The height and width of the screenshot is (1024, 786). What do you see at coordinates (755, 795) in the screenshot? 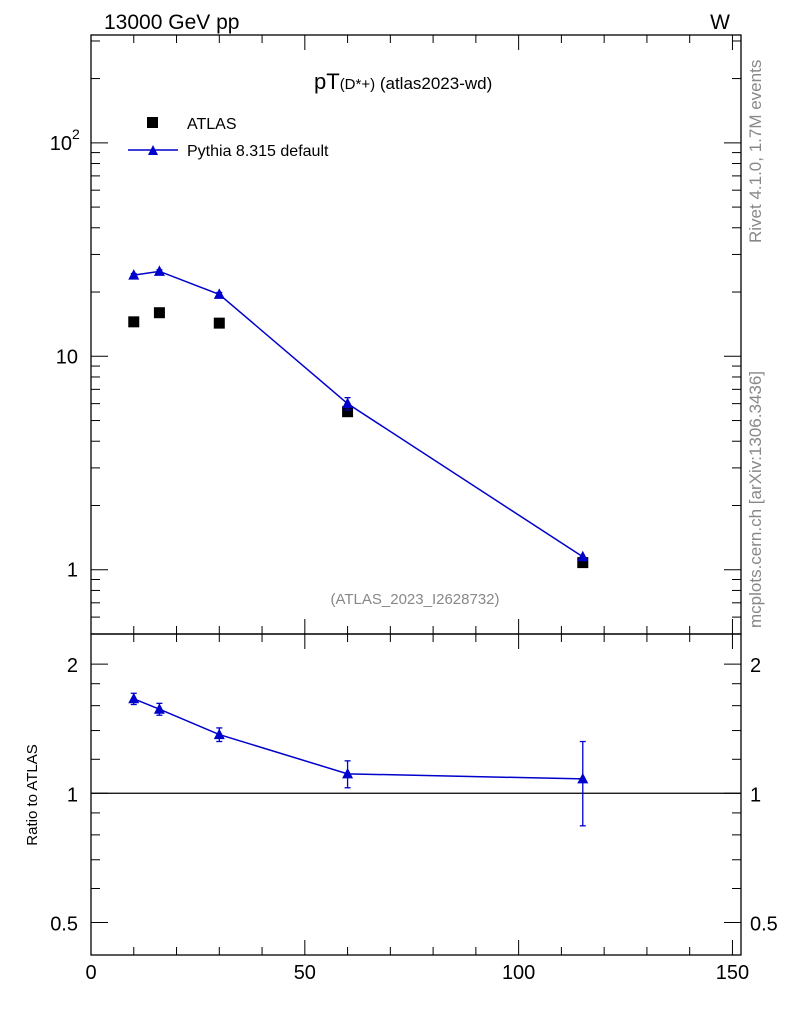
I see `ratio-y-tick-label-right: 1` at bounding box center [755, 795].